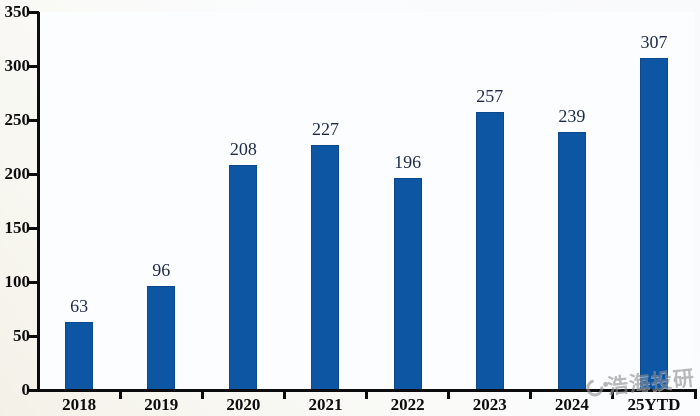  Describe the element at coordinates (325, 128) in the screenshot. I see `bar-value-label: 227` at that location.